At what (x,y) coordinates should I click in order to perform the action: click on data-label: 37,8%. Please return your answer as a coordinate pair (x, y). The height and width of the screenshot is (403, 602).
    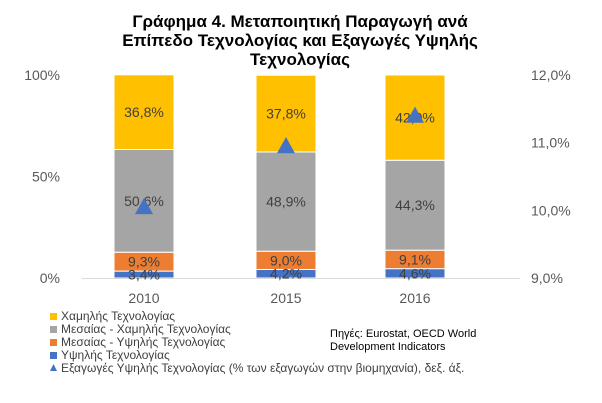
    Looking at the image, I should click on (286, 114).